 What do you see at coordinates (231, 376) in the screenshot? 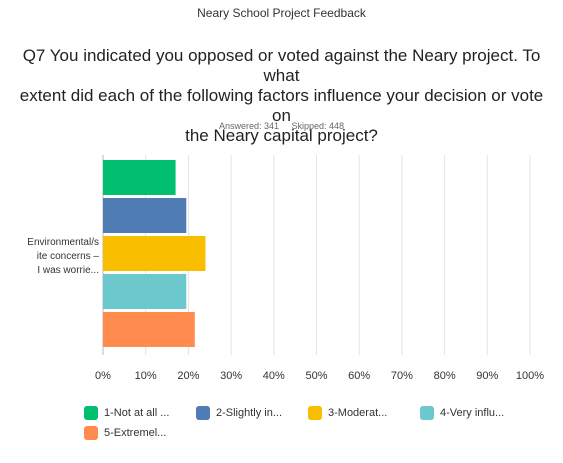
I see `x-tick-label: 30%` at bounding box center [231, 376].